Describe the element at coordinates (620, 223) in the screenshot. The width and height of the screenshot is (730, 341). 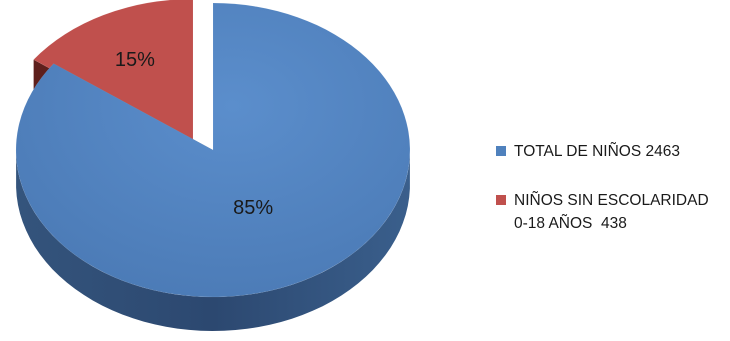
I see `legend-label-line-2: 0-18 AÑOS 438` at that location.